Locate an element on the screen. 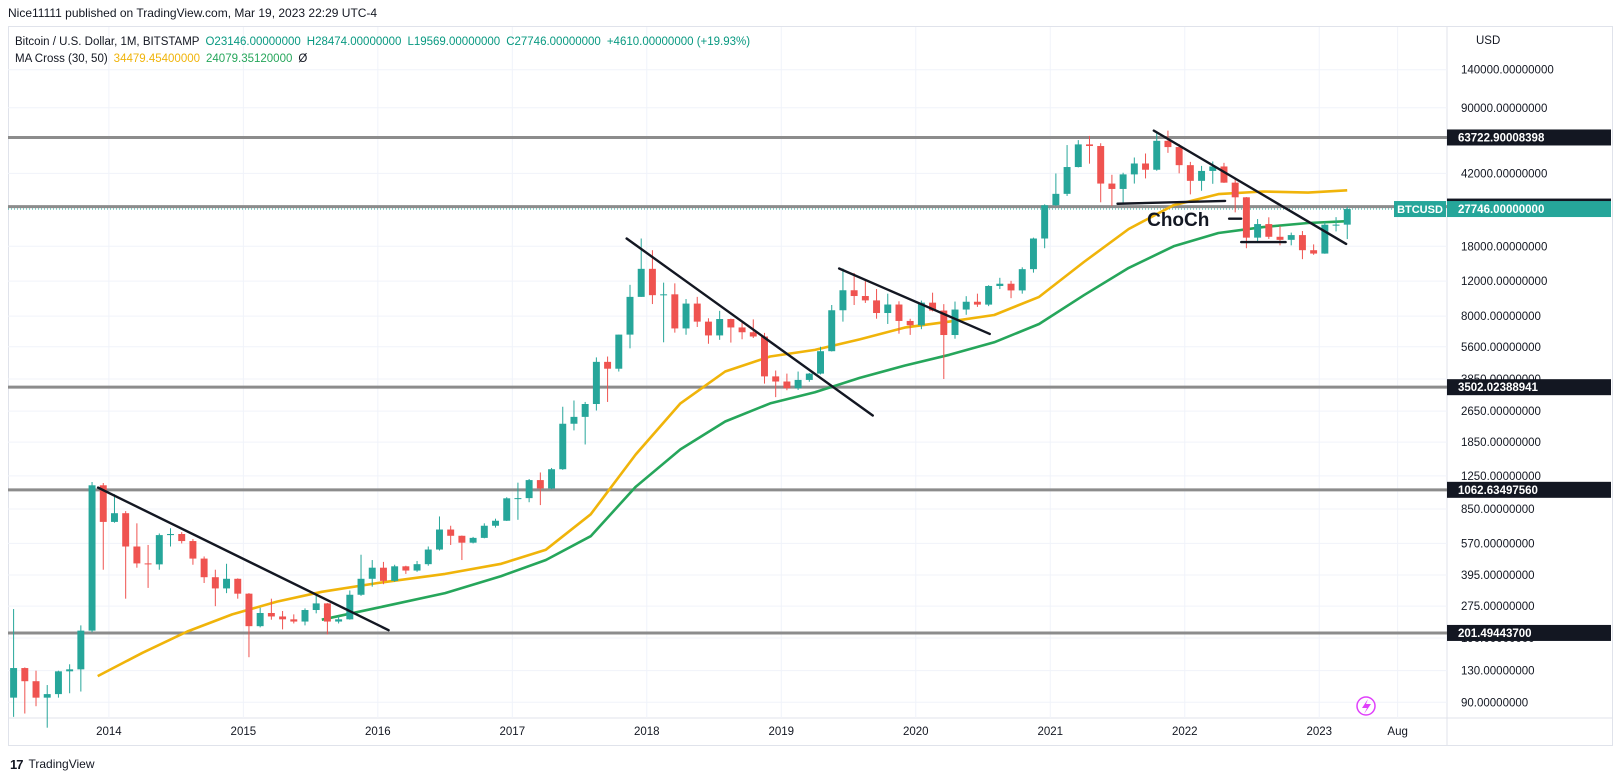 The image size is (1621, 781). y-tick-label: 2650.00000000 is located at coordinates (1501, 412).